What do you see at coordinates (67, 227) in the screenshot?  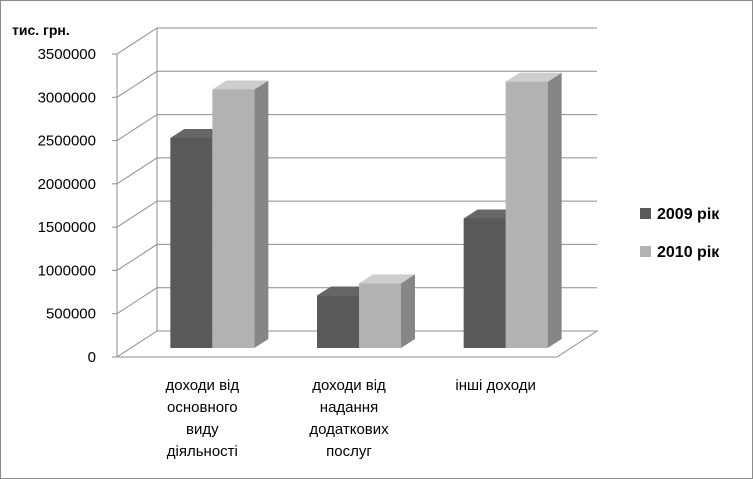 I see `y-tick-label: 1500000` at bounding box center [67, 227].